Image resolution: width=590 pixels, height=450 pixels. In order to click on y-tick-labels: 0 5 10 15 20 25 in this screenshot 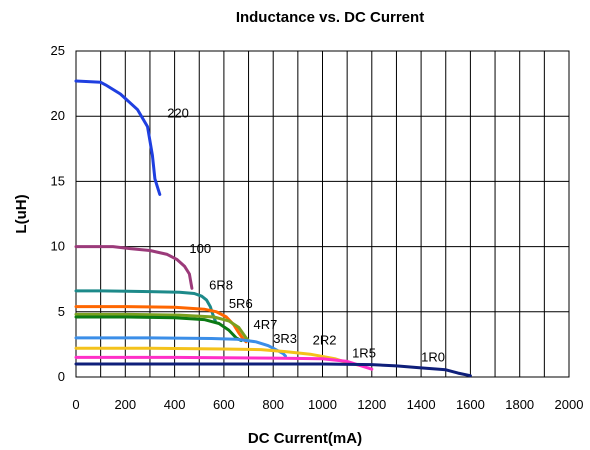, I will do `click(58, 213)`.